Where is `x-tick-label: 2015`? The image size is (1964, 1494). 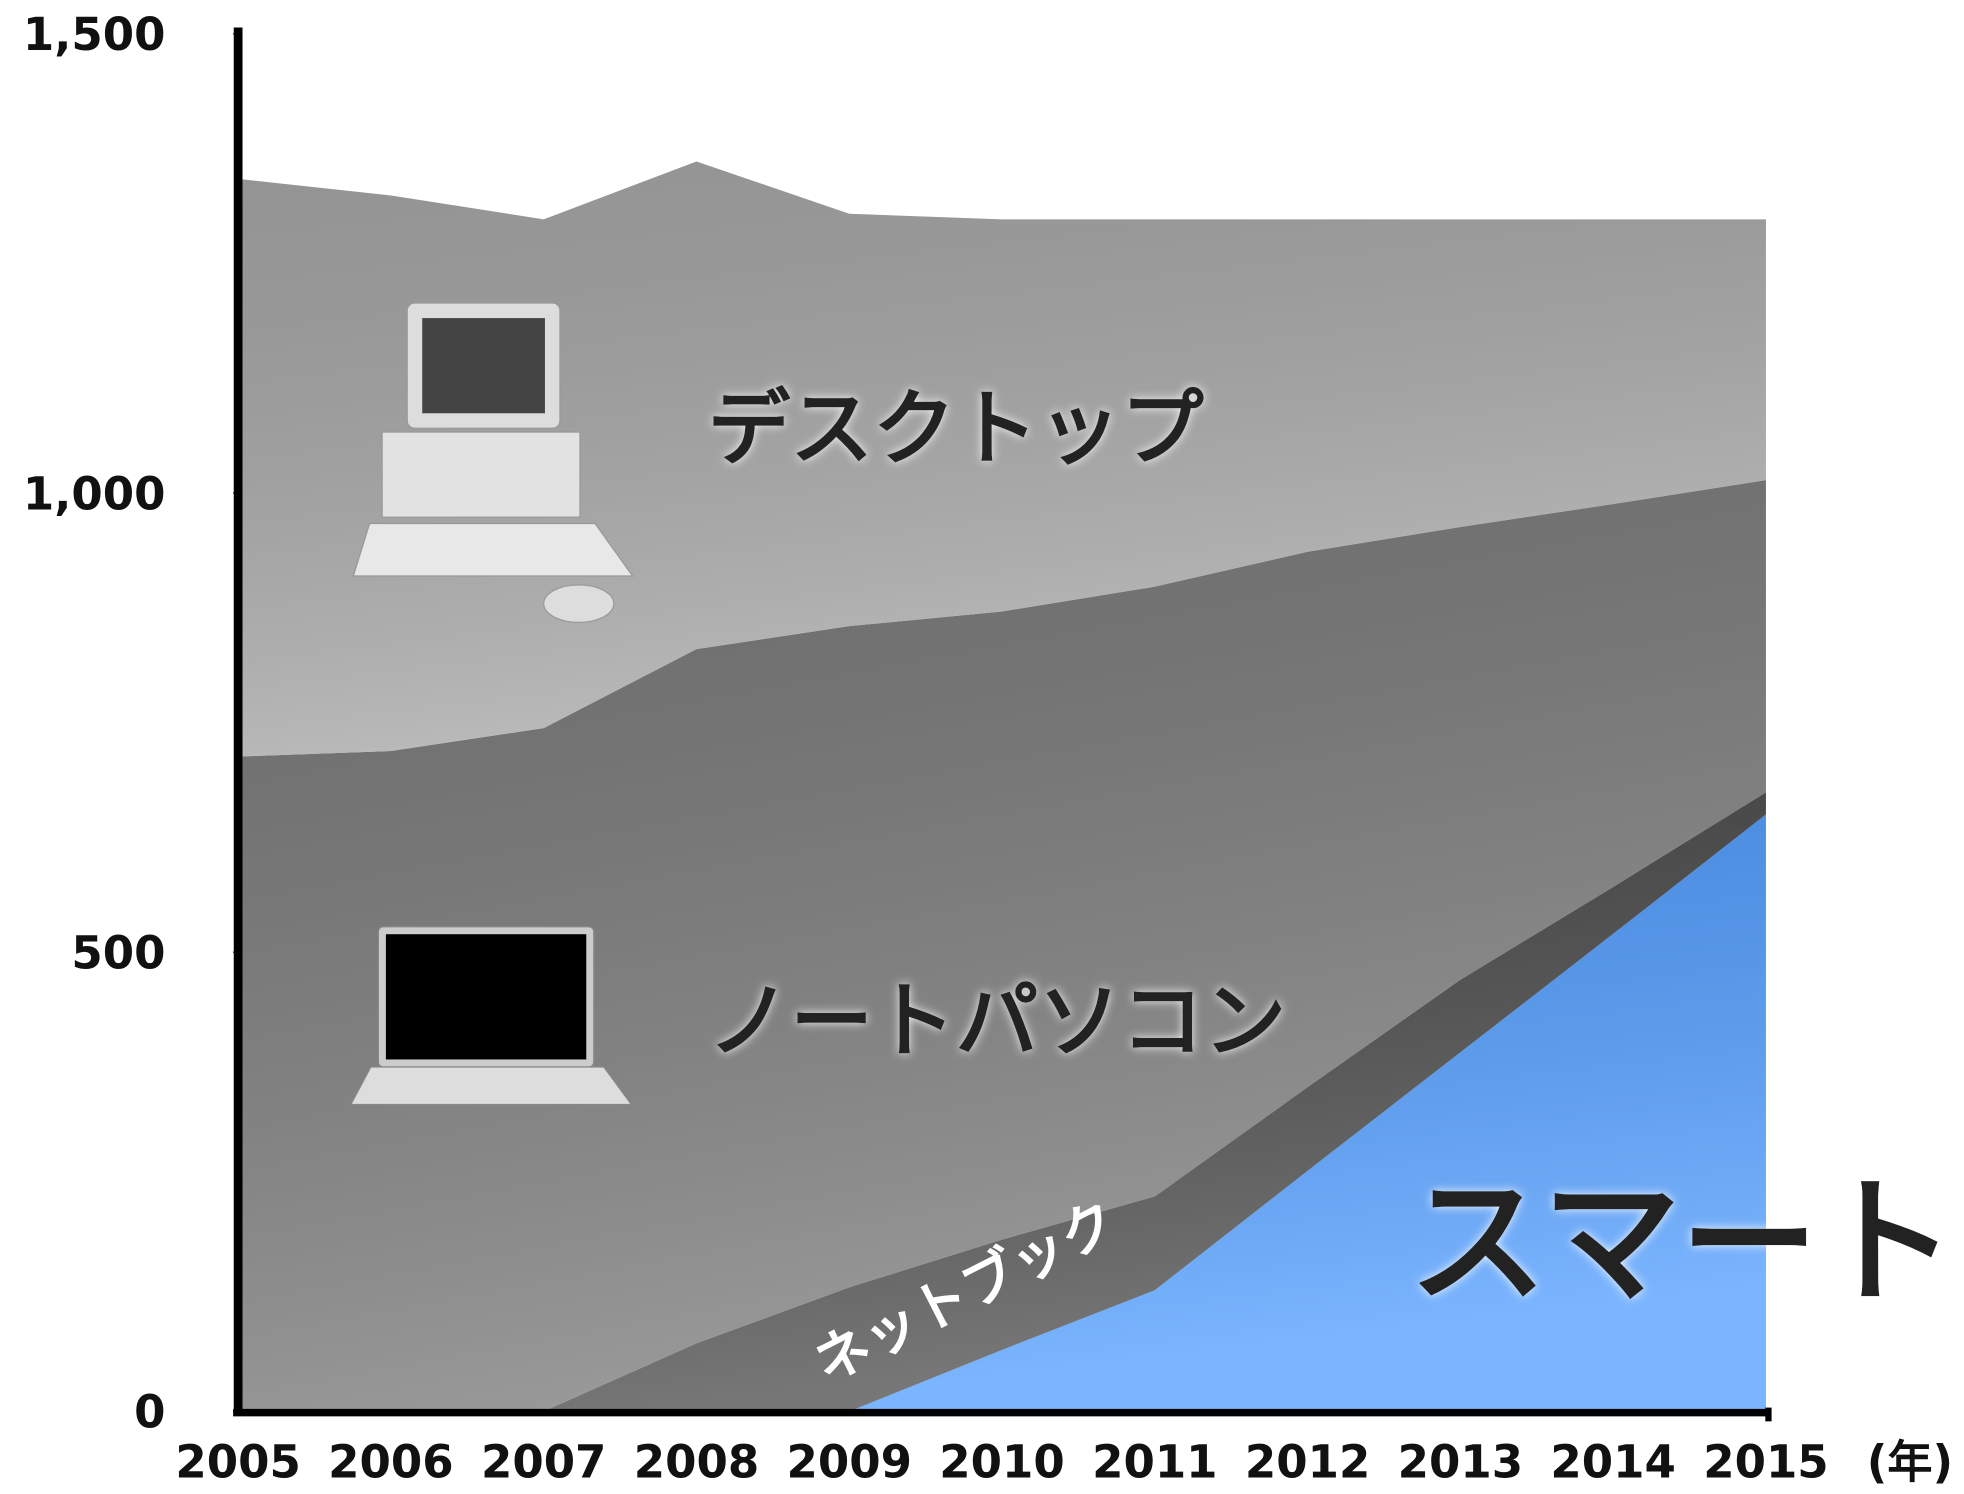
x-tick-label: 2015 is located at coordinates (1765, 1462).